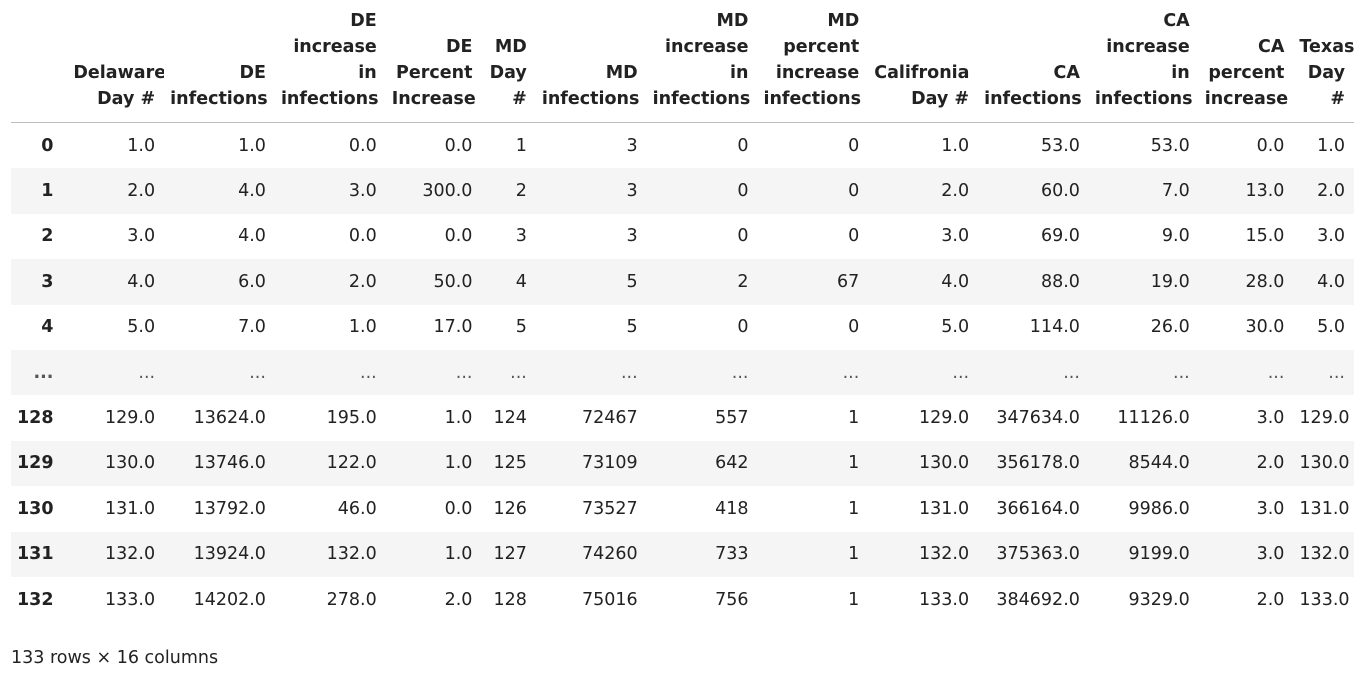 This screenshot has height=678, width=1362. I want to click on row-index: 132, so click(35, 599).